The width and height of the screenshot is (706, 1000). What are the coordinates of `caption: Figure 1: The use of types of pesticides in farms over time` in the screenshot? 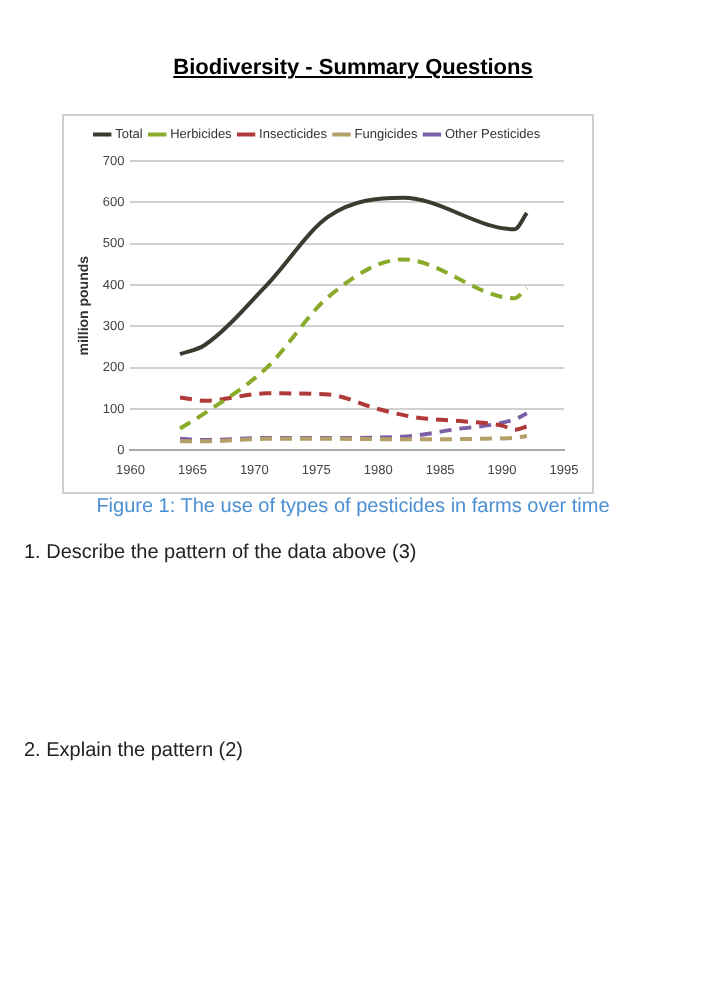 It's located at (353, 507).